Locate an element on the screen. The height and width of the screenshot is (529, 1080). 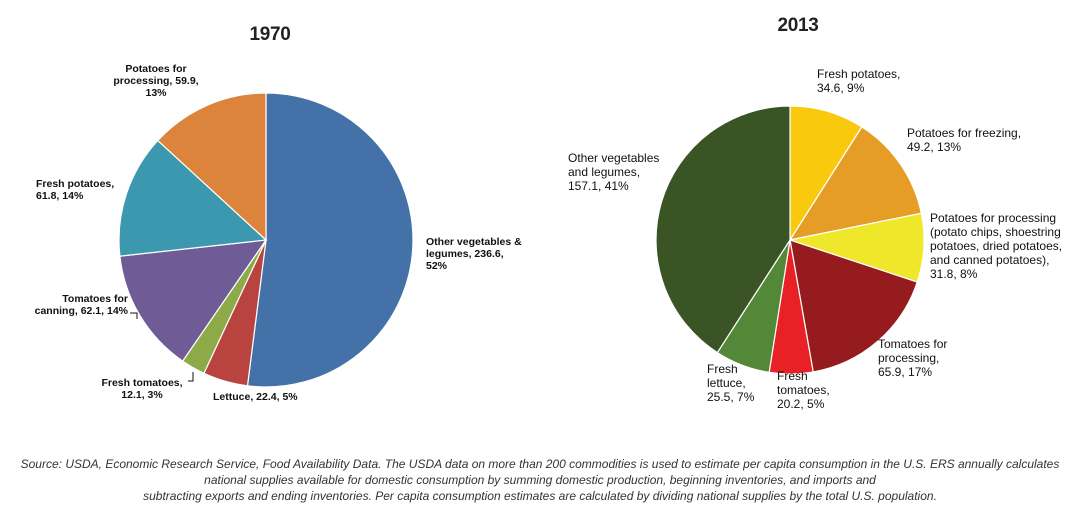
chart-title-2013: 2013 is located at coordinates (798, 25).